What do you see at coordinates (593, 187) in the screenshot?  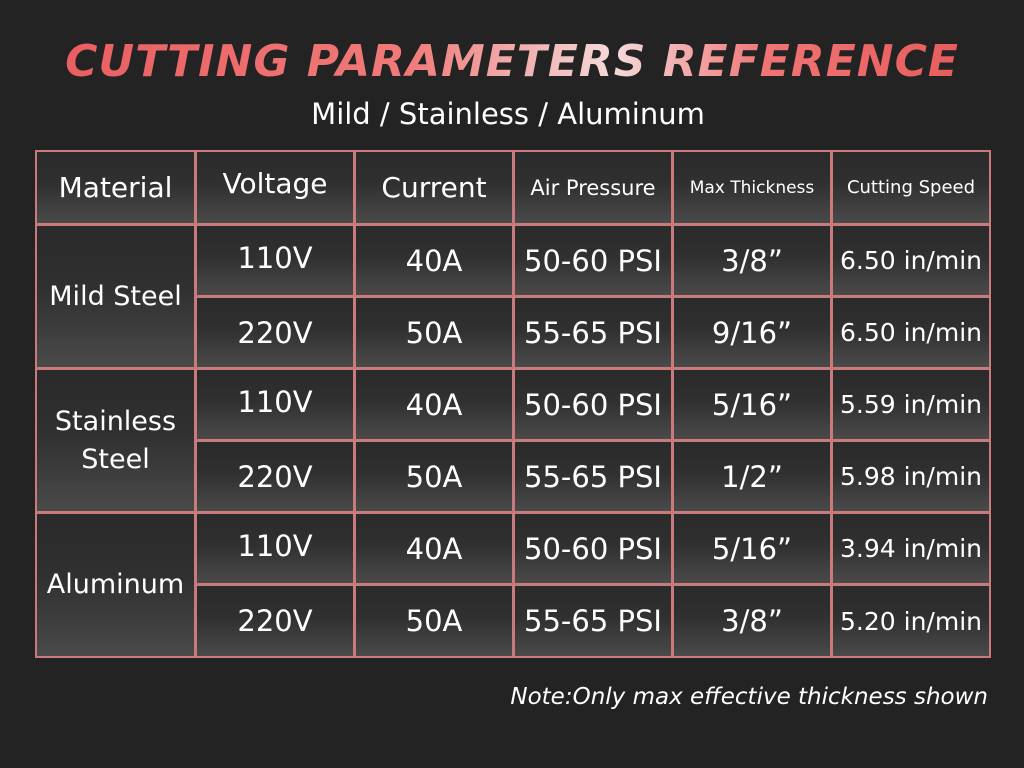 I see `header-air-pressure: Air Pressure` at bounding box center [593, 187].